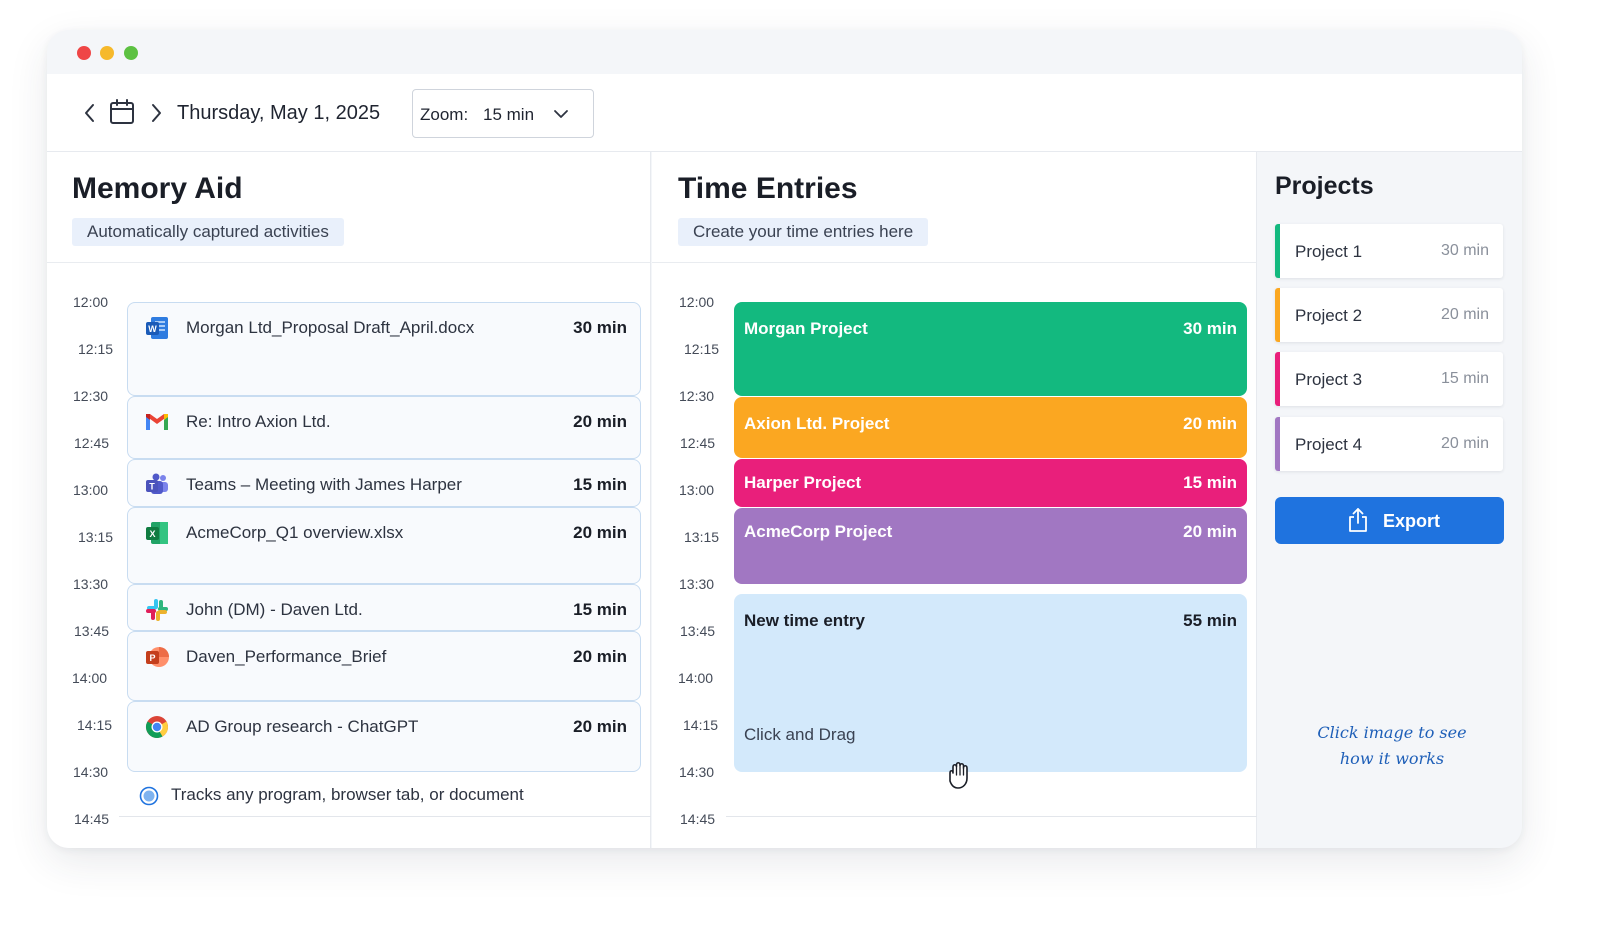 The width and height of the screenshot is (1600, 928). I want to click on project-card: Project 4 20 min, so click(1389, 444).